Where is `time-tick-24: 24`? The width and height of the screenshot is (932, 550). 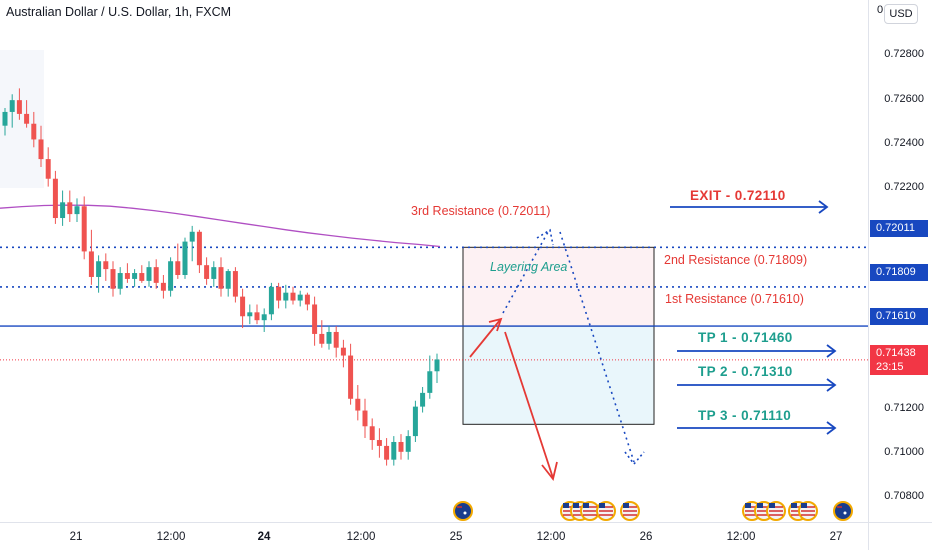 time-tick-24: 24 is located at coordinates (264, 537).